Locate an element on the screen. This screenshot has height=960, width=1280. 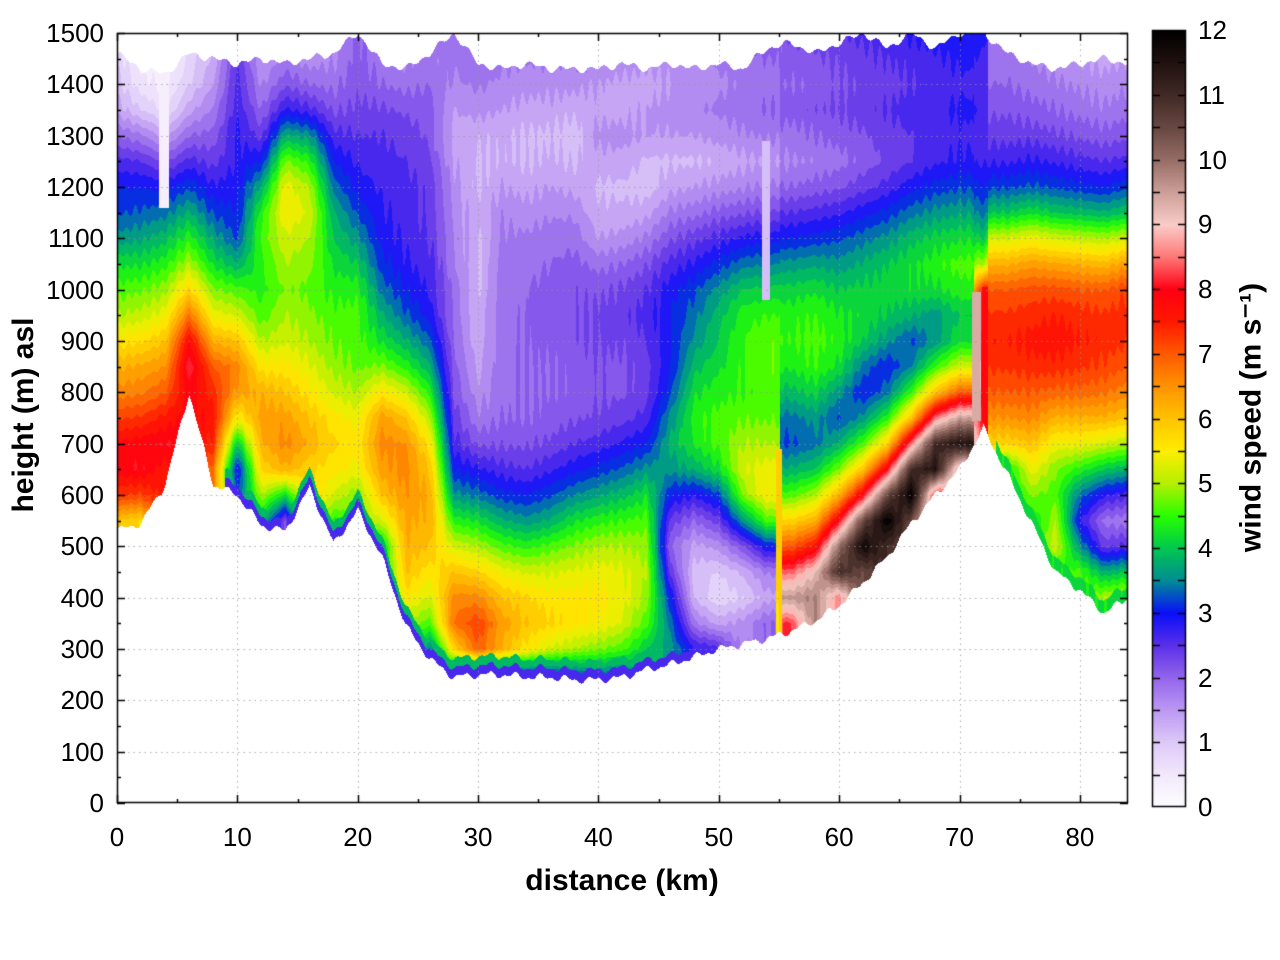
y-tick-label: 1100 is located at coordinates (76, 238).